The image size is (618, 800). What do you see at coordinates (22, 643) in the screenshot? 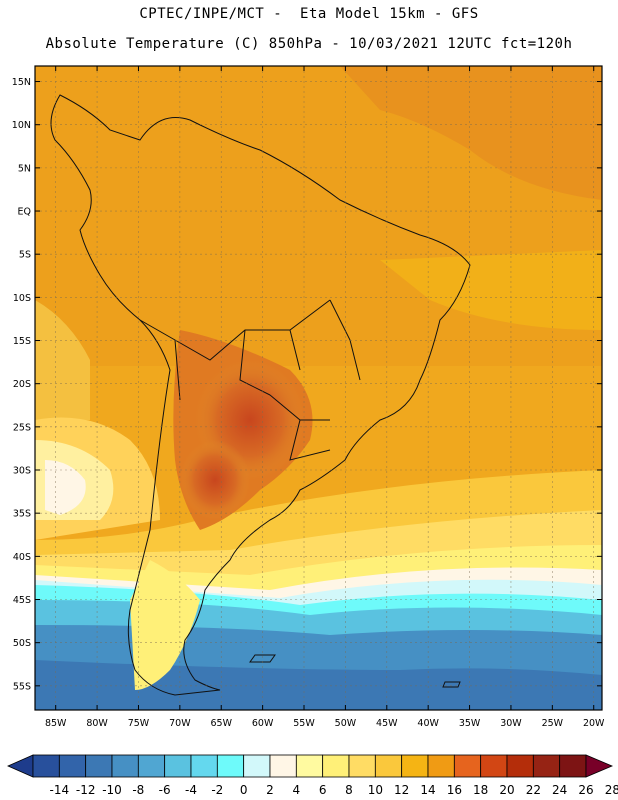
I see `lat-tick-label: 50S` at bounding box center [22, 643].